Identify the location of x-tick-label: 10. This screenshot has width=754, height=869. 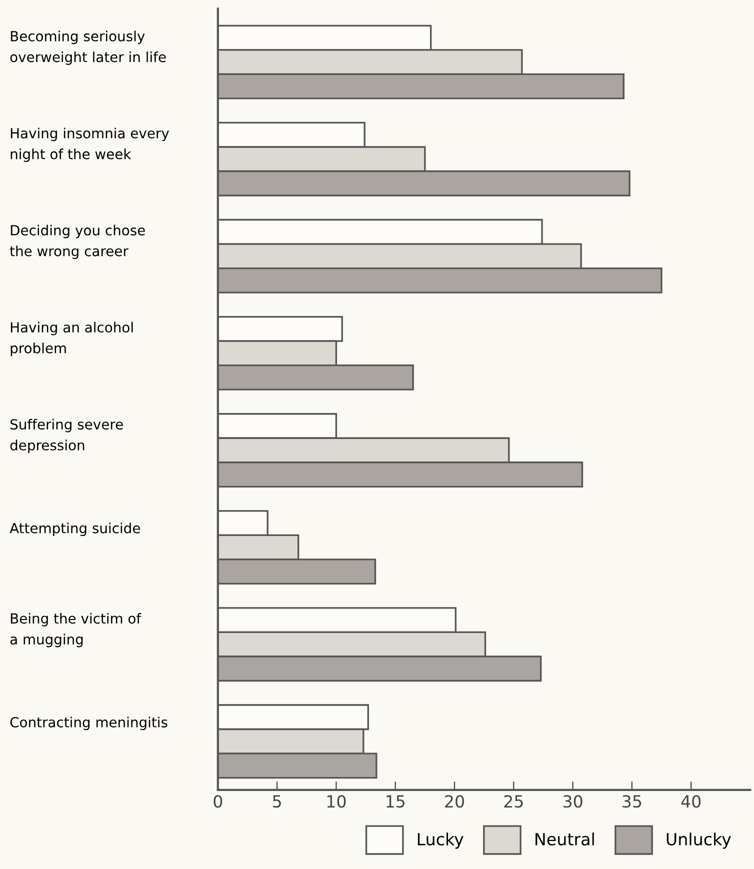
(336, 801).